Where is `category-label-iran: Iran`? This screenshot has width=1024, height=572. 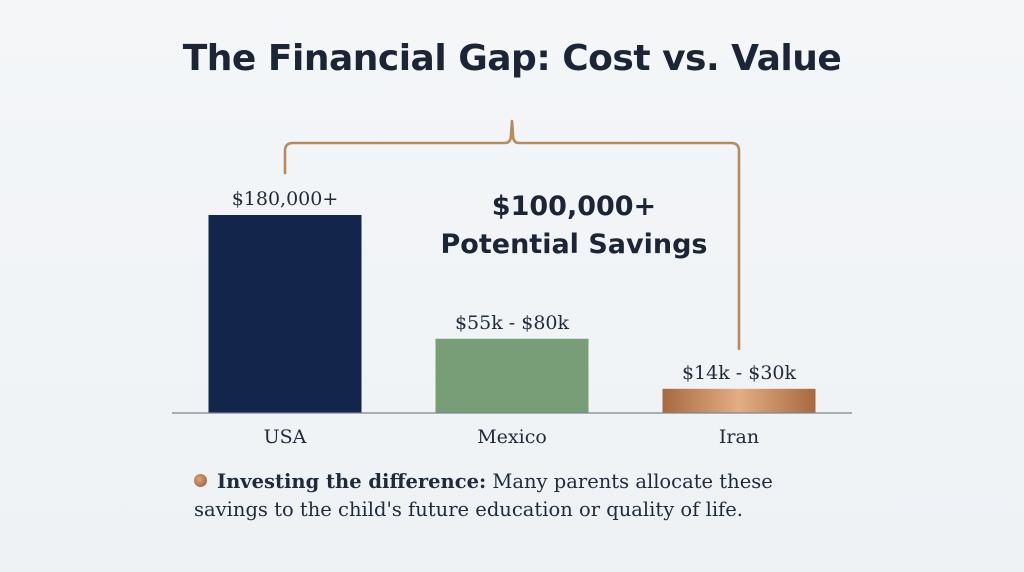
category-label-iran: Iran is located at coordinates (739, 437).